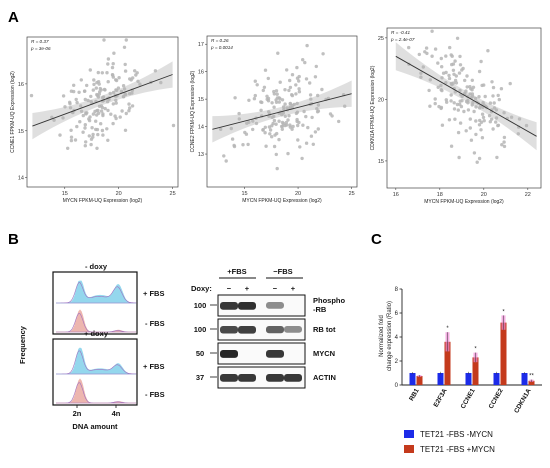 This screenshot has height=468, width=550. I want to click on x-tick-label: 15, so click(65, 194).